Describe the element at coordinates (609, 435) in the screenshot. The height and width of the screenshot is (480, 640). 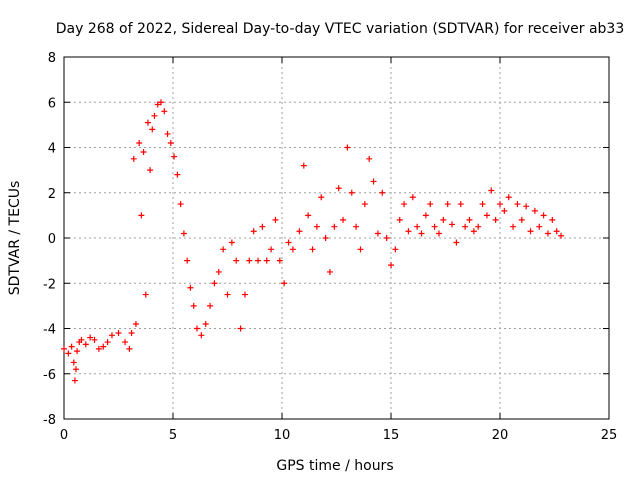
I see `x-tick-label: 25` at that location.